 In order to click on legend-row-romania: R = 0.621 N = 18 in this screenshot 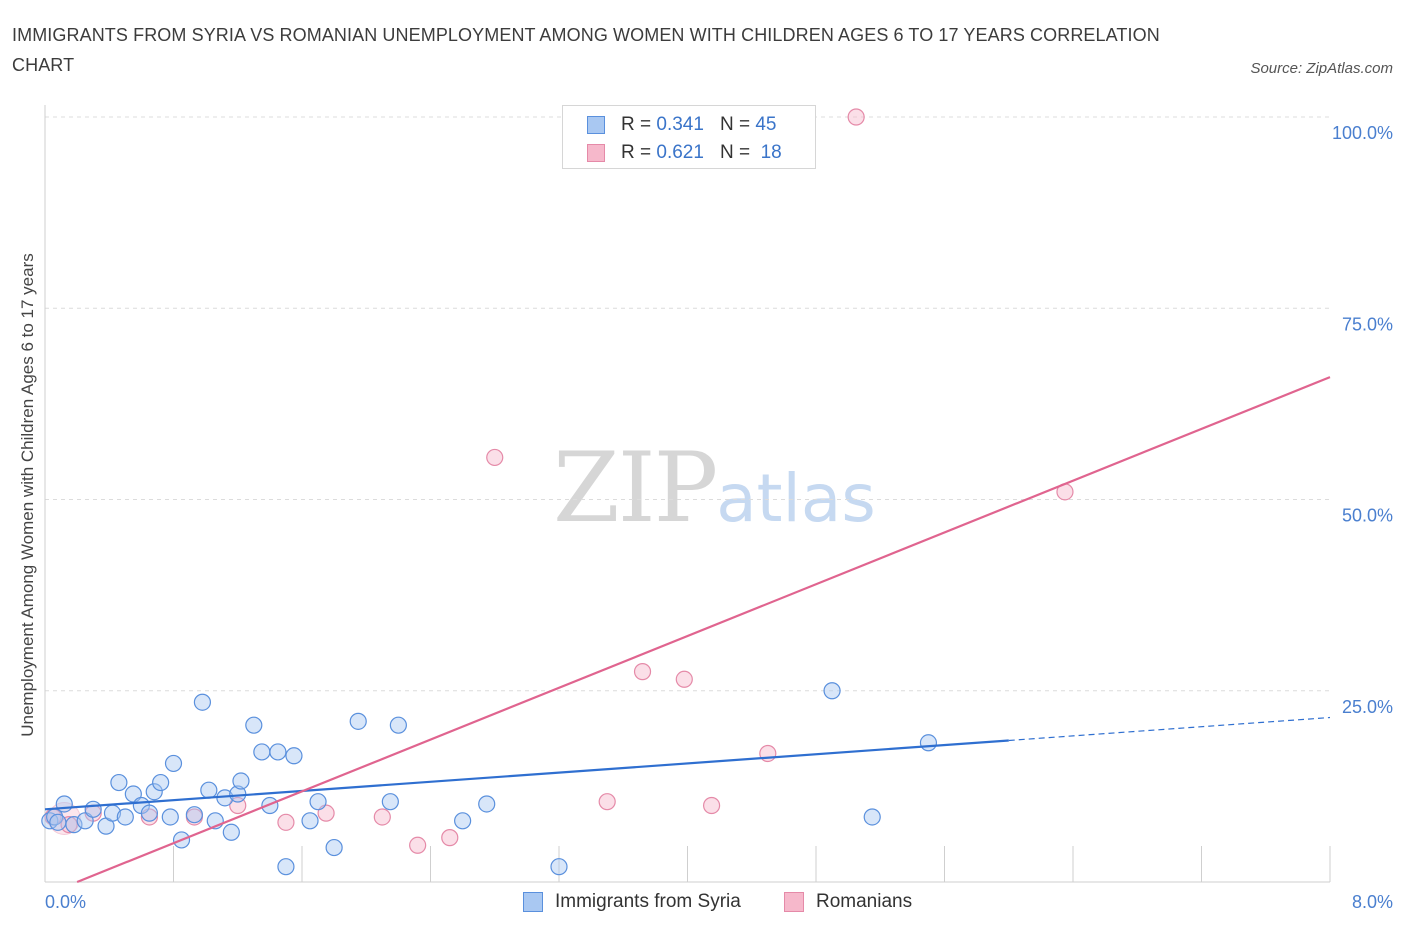, I will do `click(684, 153)`.